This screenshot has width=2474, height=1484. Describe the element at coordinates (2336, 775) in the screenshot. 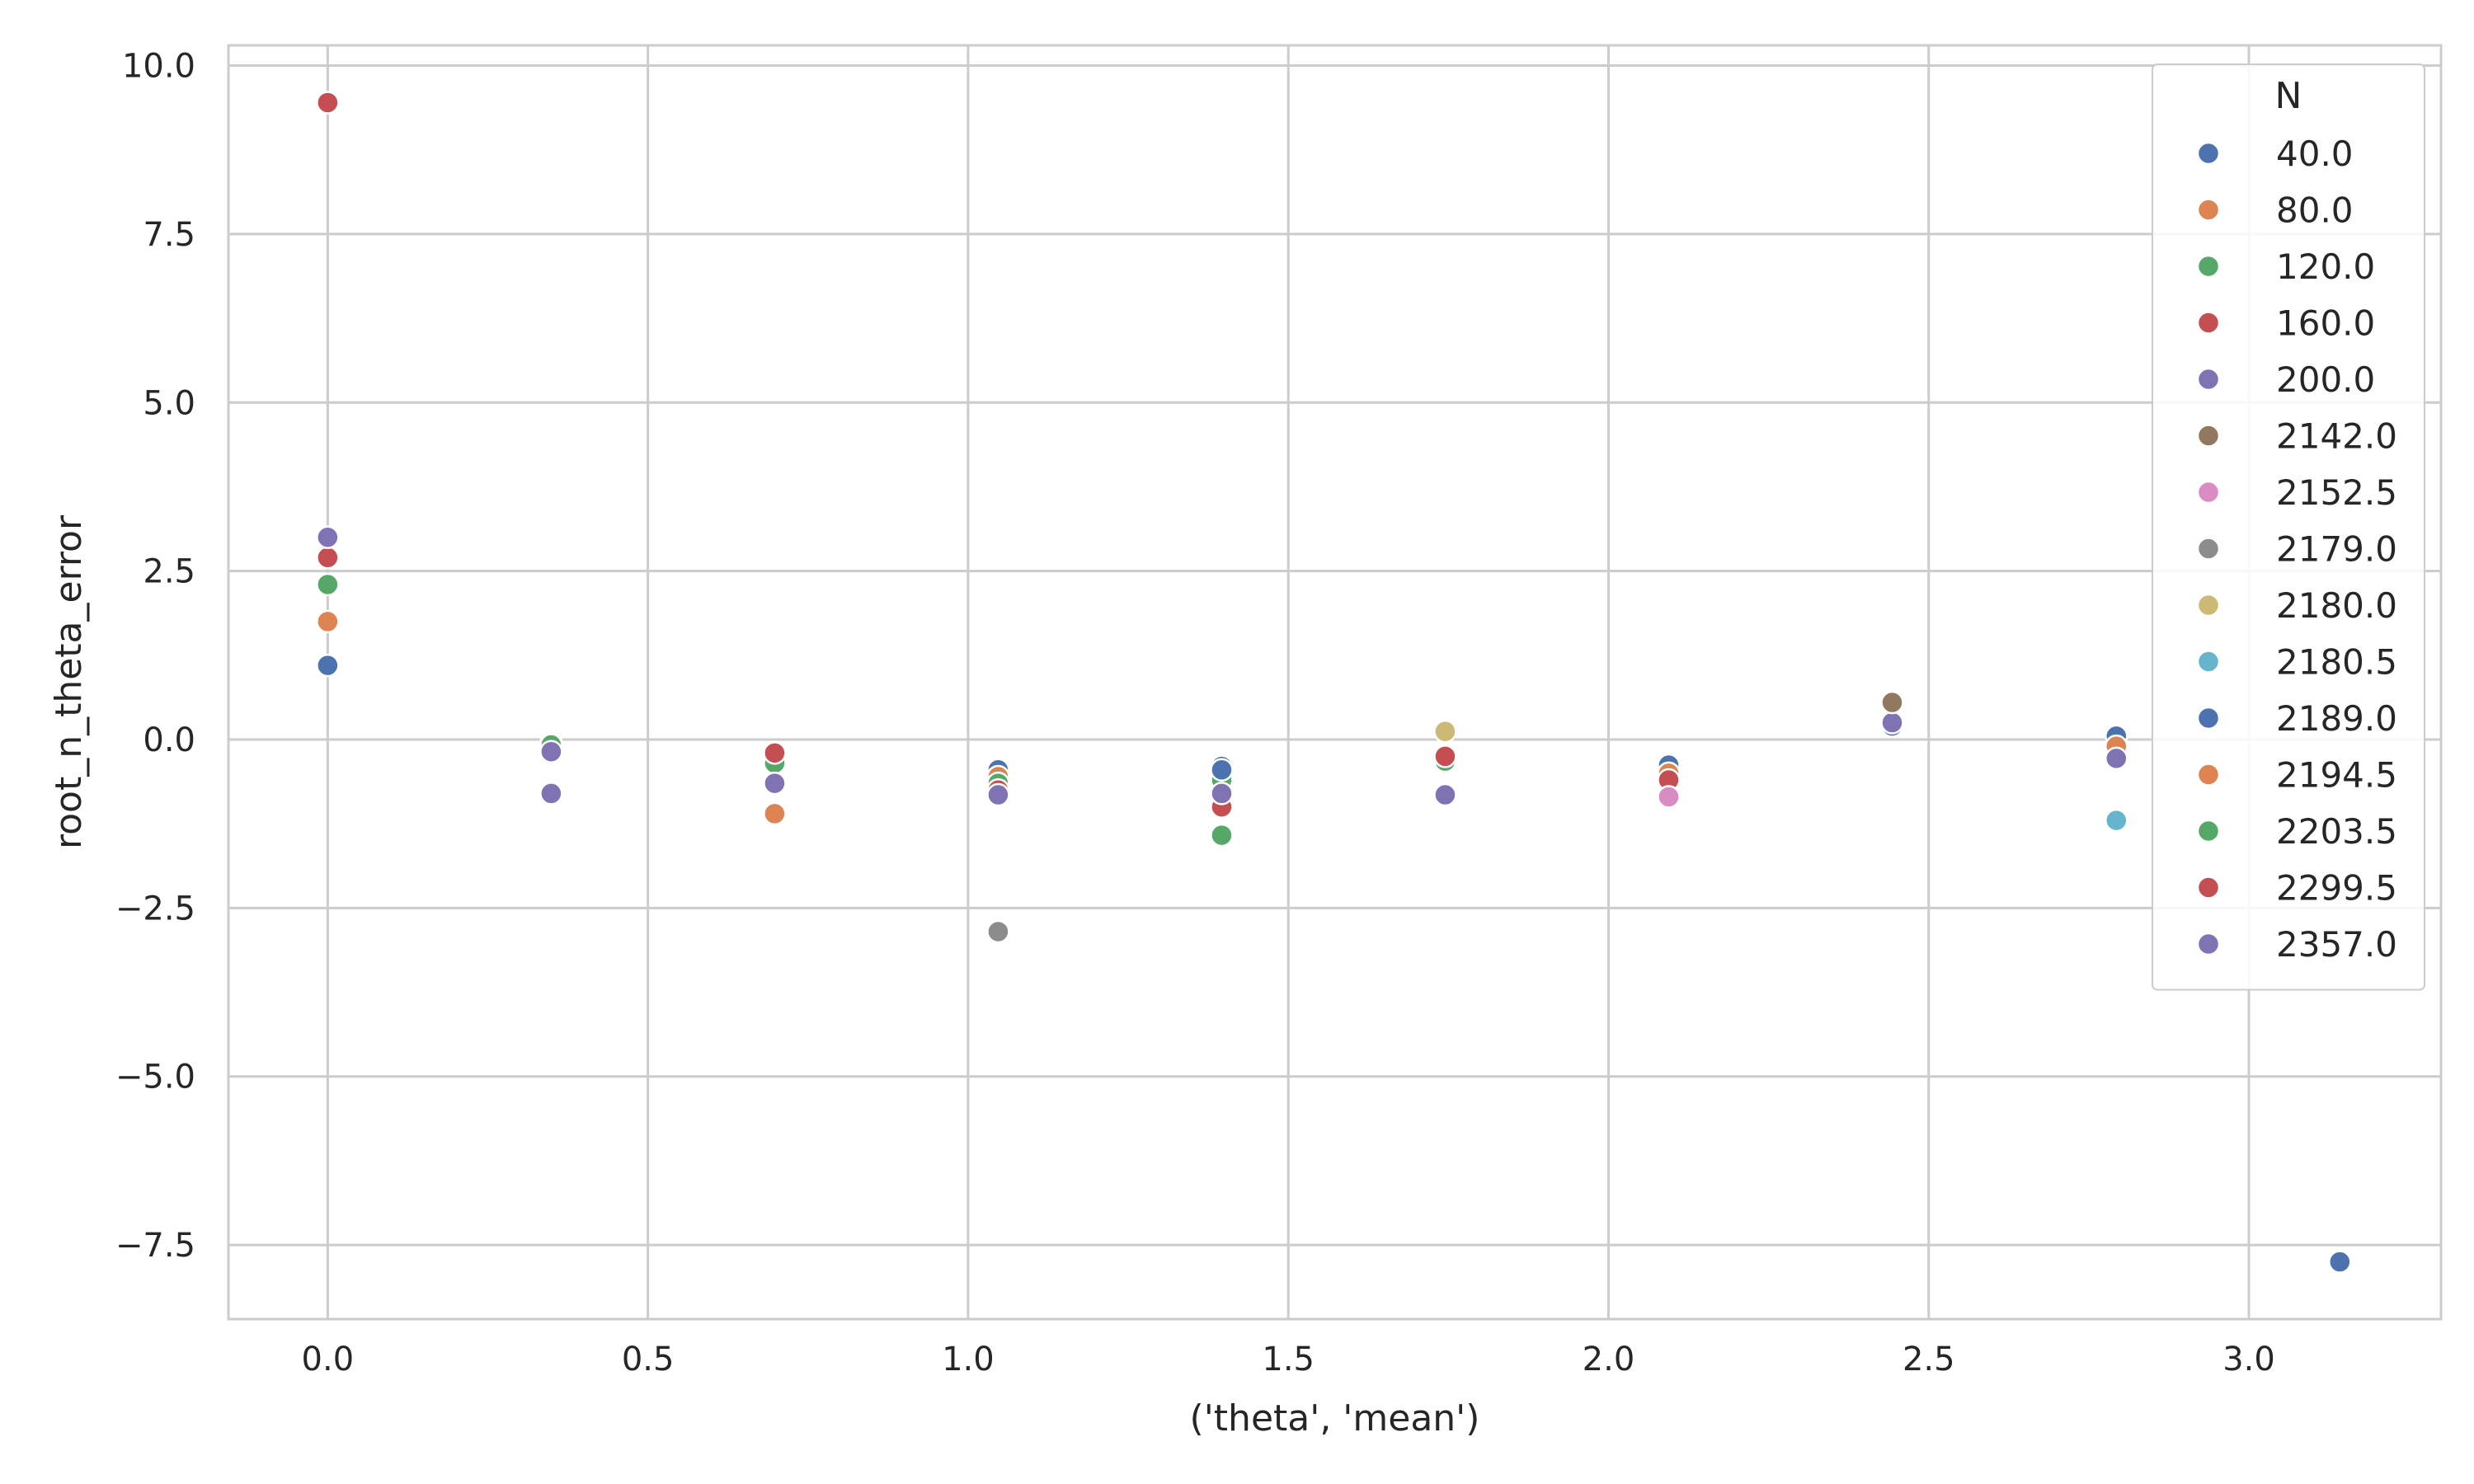

I see `legend-label: 2194.5` at that location.